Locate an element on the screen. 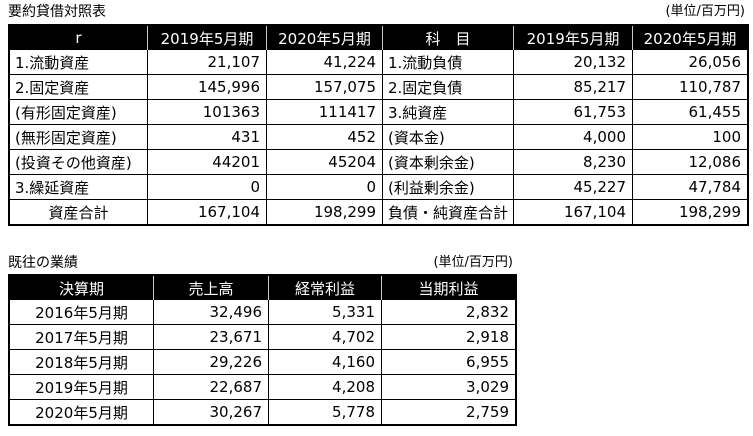 This screenshot has width=753, height=436. row-label: 2016年5月期 is located at coordinates (82, 312).